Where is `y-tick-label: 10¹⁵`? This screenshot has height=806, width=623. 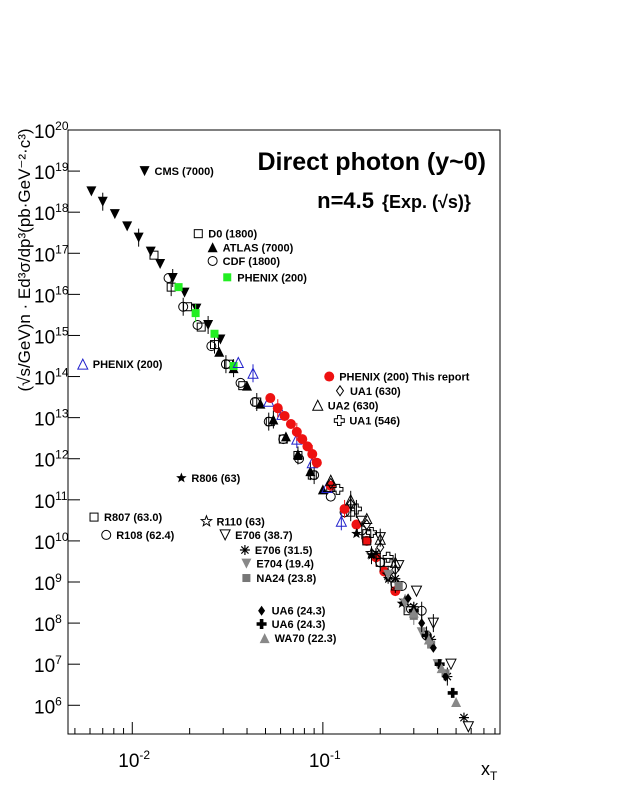
y-tick-label: 10¹⁵ is located at coordinates (51, 336).